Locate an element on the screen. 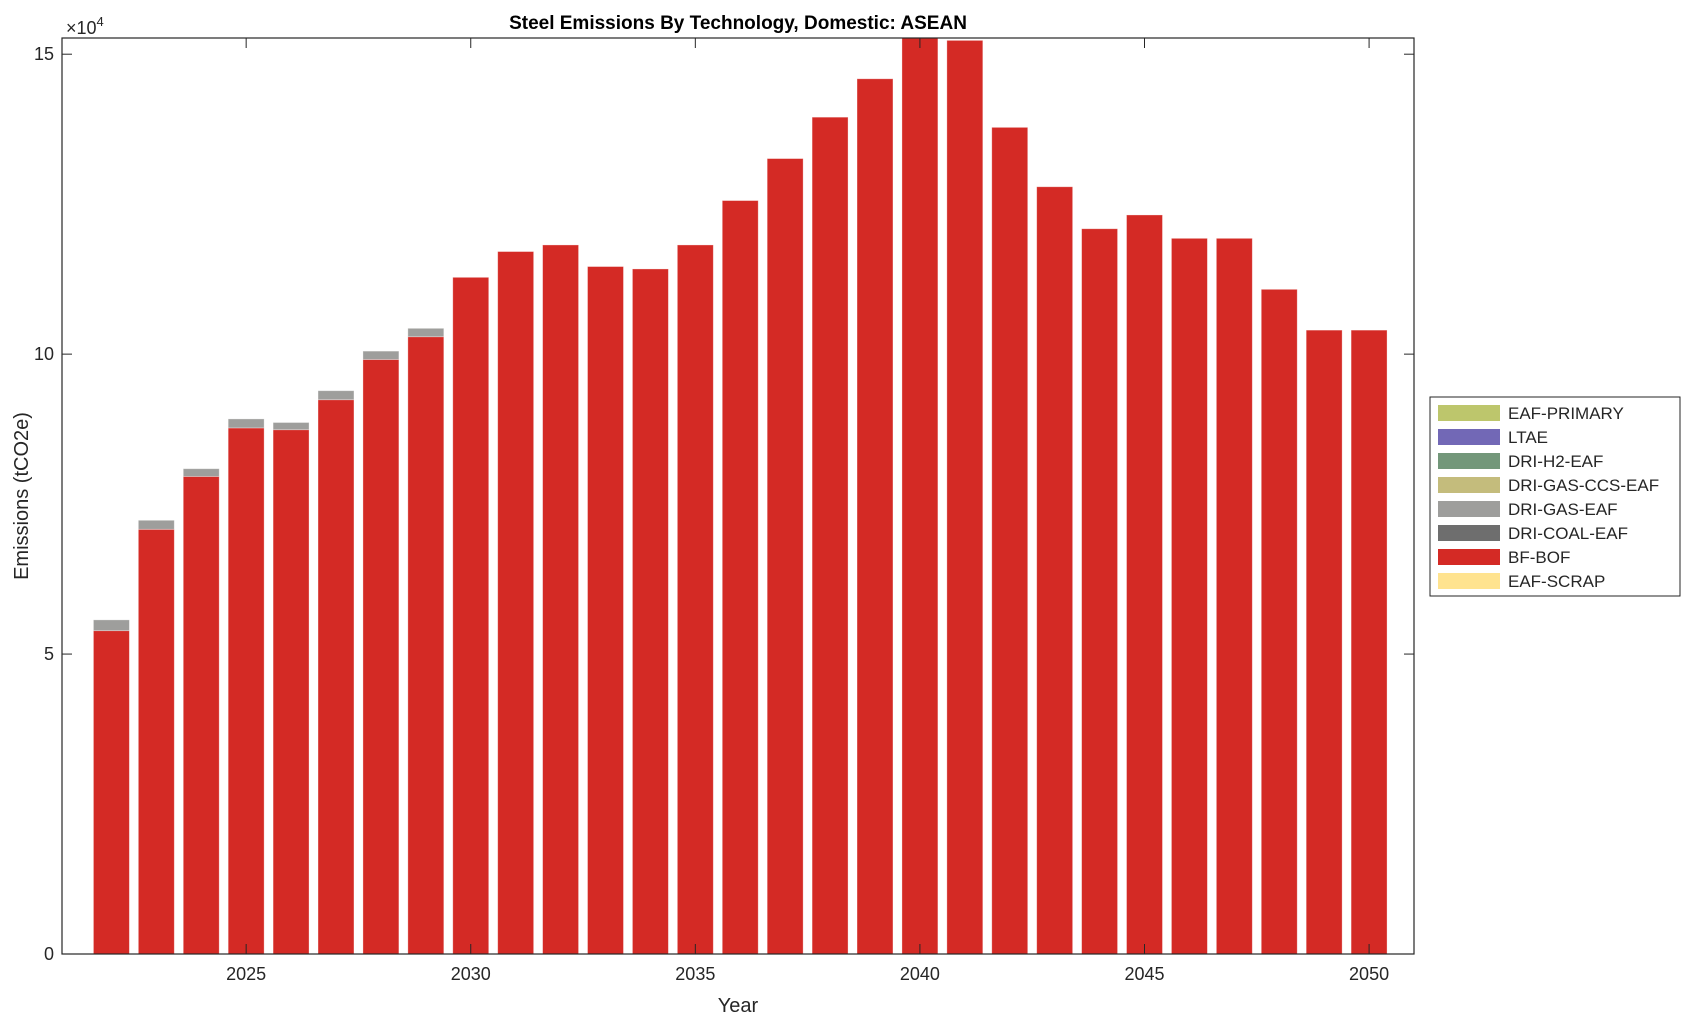 Image resolution: width=1691 pixels, height=1028 pixels. bar-bf-bof-2048 is located at coordinates (1279, 621).